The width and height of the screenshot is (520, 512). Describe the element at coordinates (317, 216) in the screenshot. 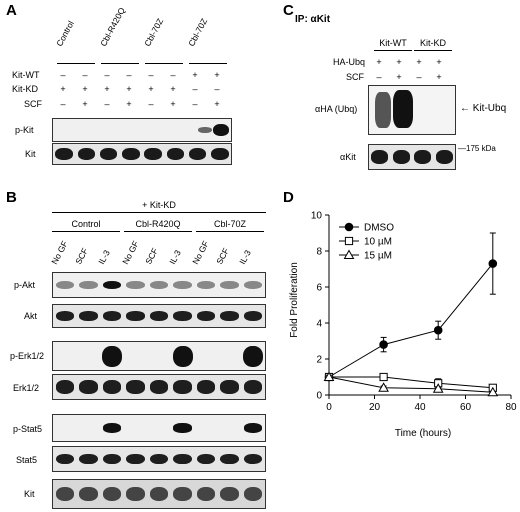

I see `y-tick-label: 10` at that location.